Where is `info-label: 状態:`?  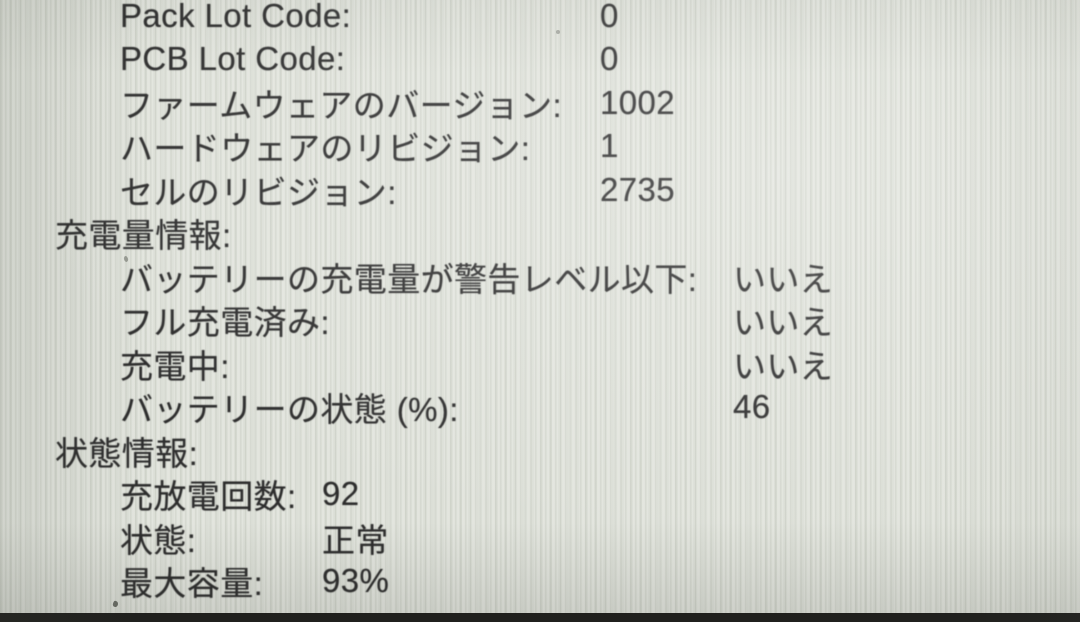
info-label: 状態: is located at coordinates (158, 540).